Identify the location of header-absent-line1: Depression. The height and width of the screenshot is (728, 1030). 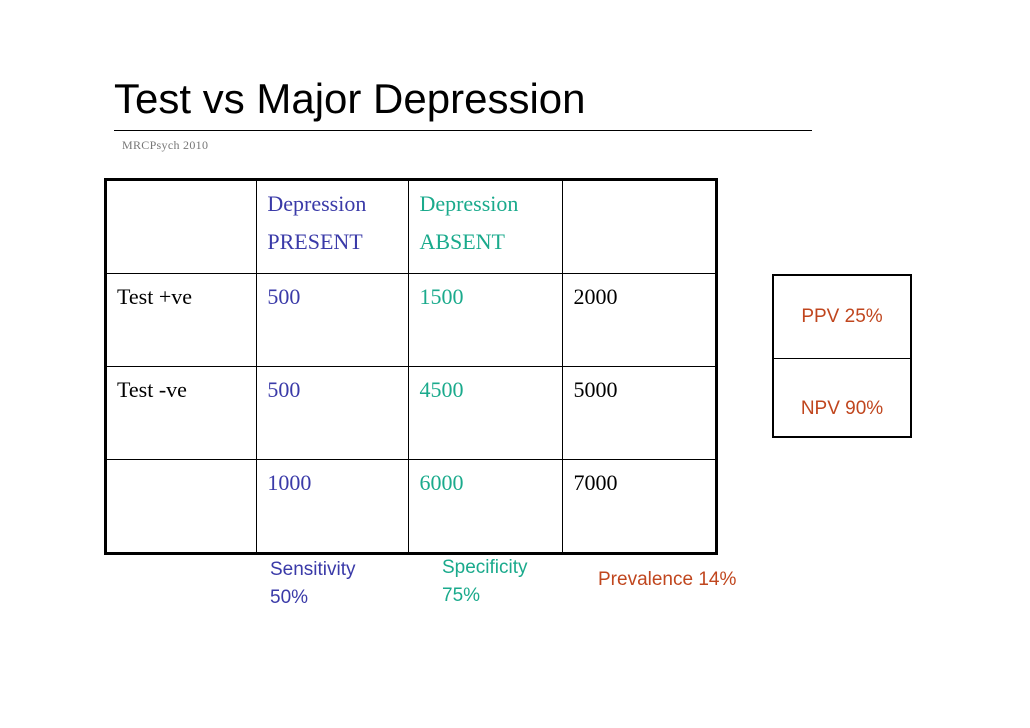
(469, 203).